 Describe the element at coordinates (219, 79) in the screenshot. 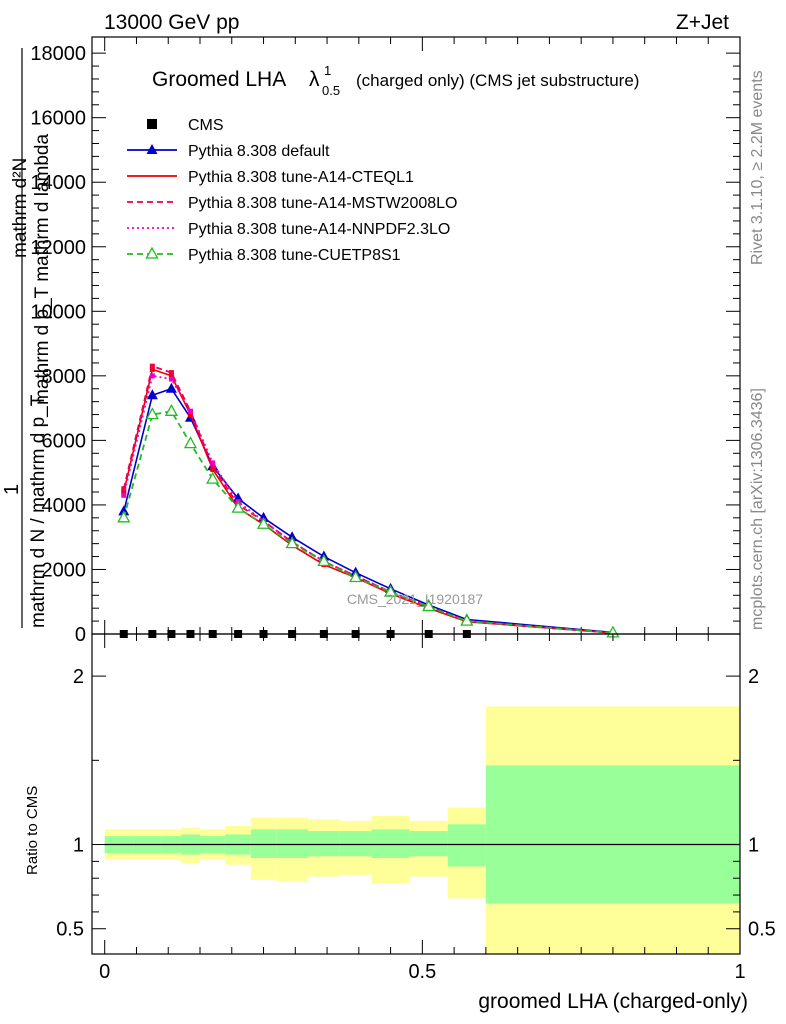

I see `title-main: Groomed LHA` at that location.